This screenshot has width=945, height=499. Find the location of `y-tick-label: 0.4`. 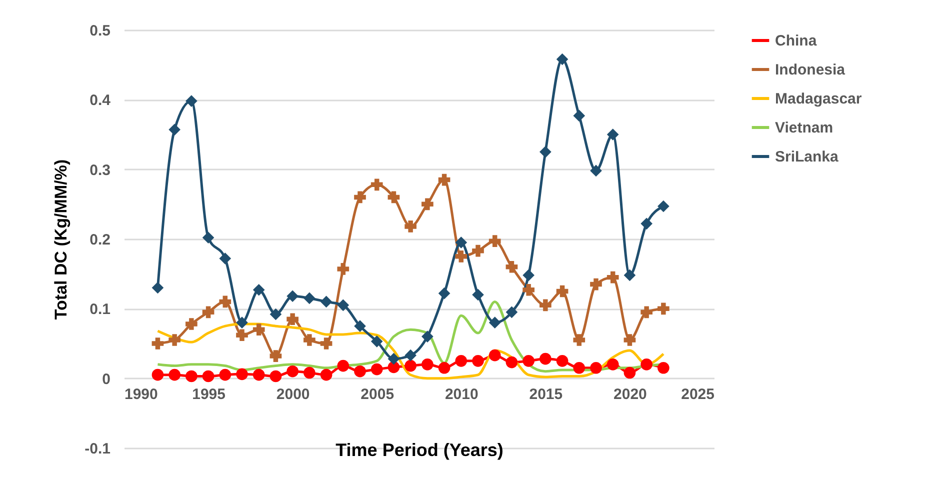

y-tick-label: 0.4 is located at coordinates (101, 101).